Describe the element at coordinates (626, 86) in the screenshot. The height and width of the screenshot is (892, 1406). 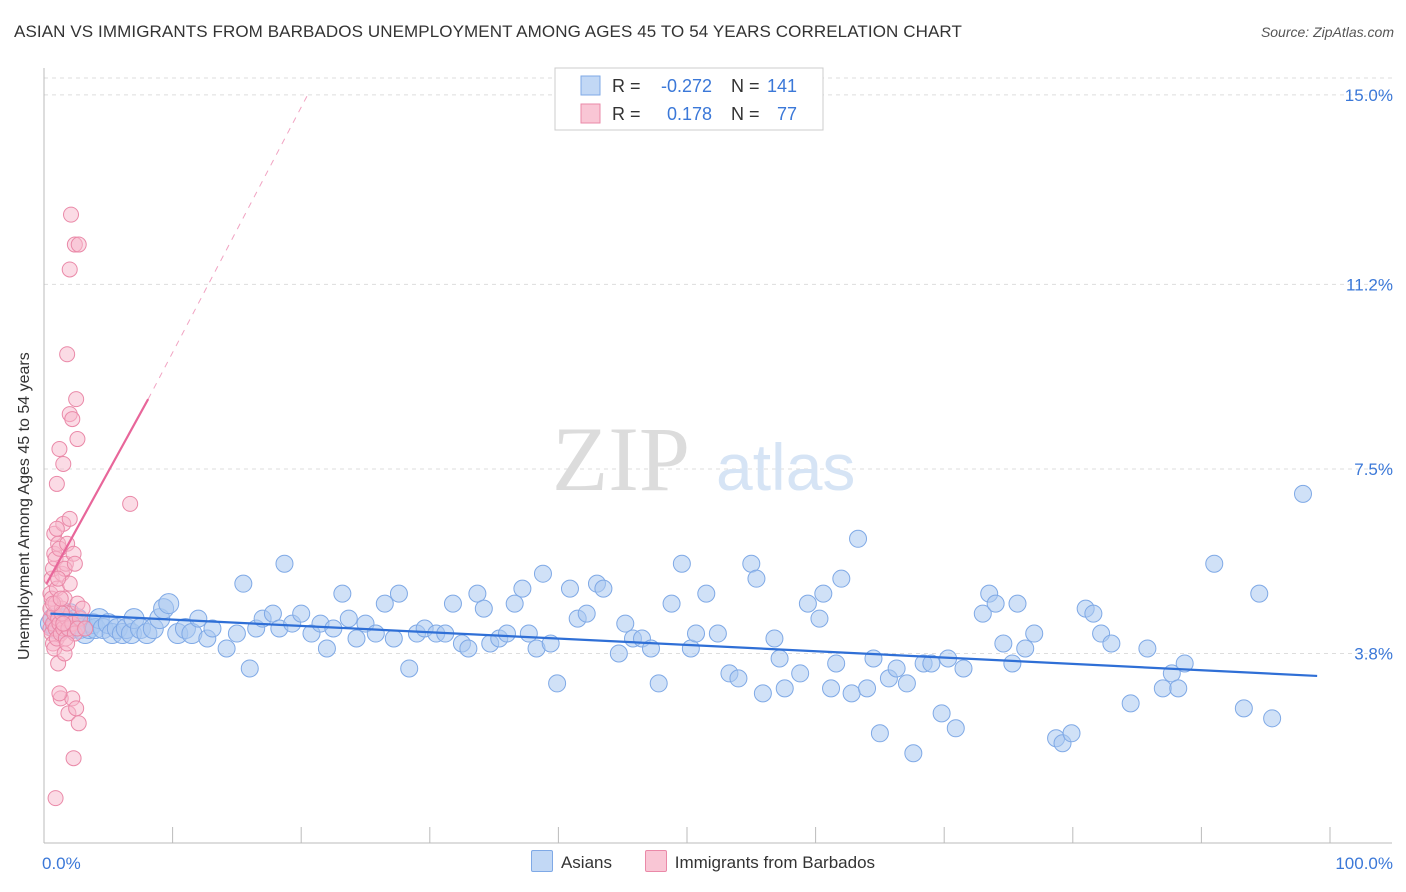
I see `legend-r-label-asians: R =` at that location.